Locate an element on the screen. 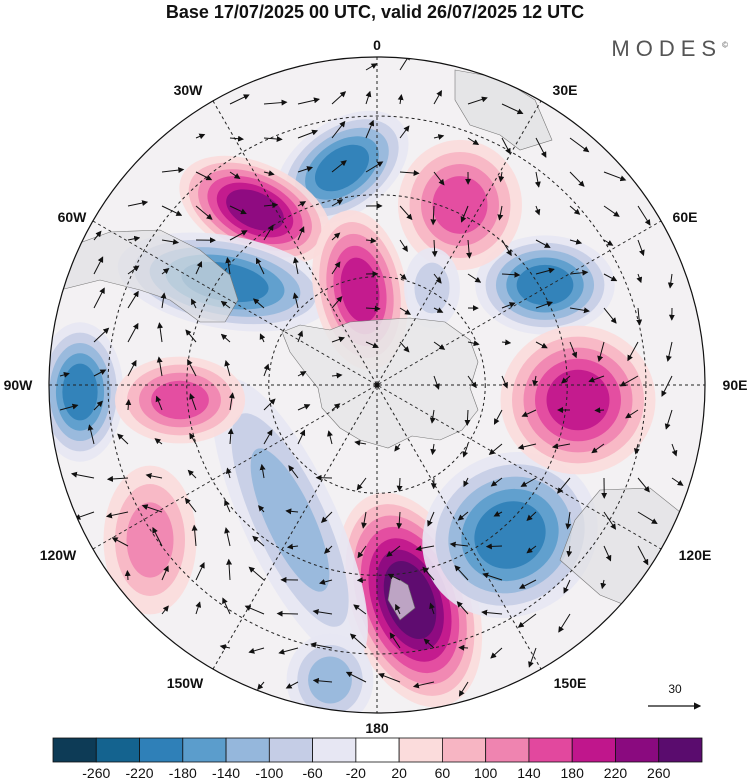 The image size is (750, 783). lon-label-180: 180 is located at coordinates (377, 728).